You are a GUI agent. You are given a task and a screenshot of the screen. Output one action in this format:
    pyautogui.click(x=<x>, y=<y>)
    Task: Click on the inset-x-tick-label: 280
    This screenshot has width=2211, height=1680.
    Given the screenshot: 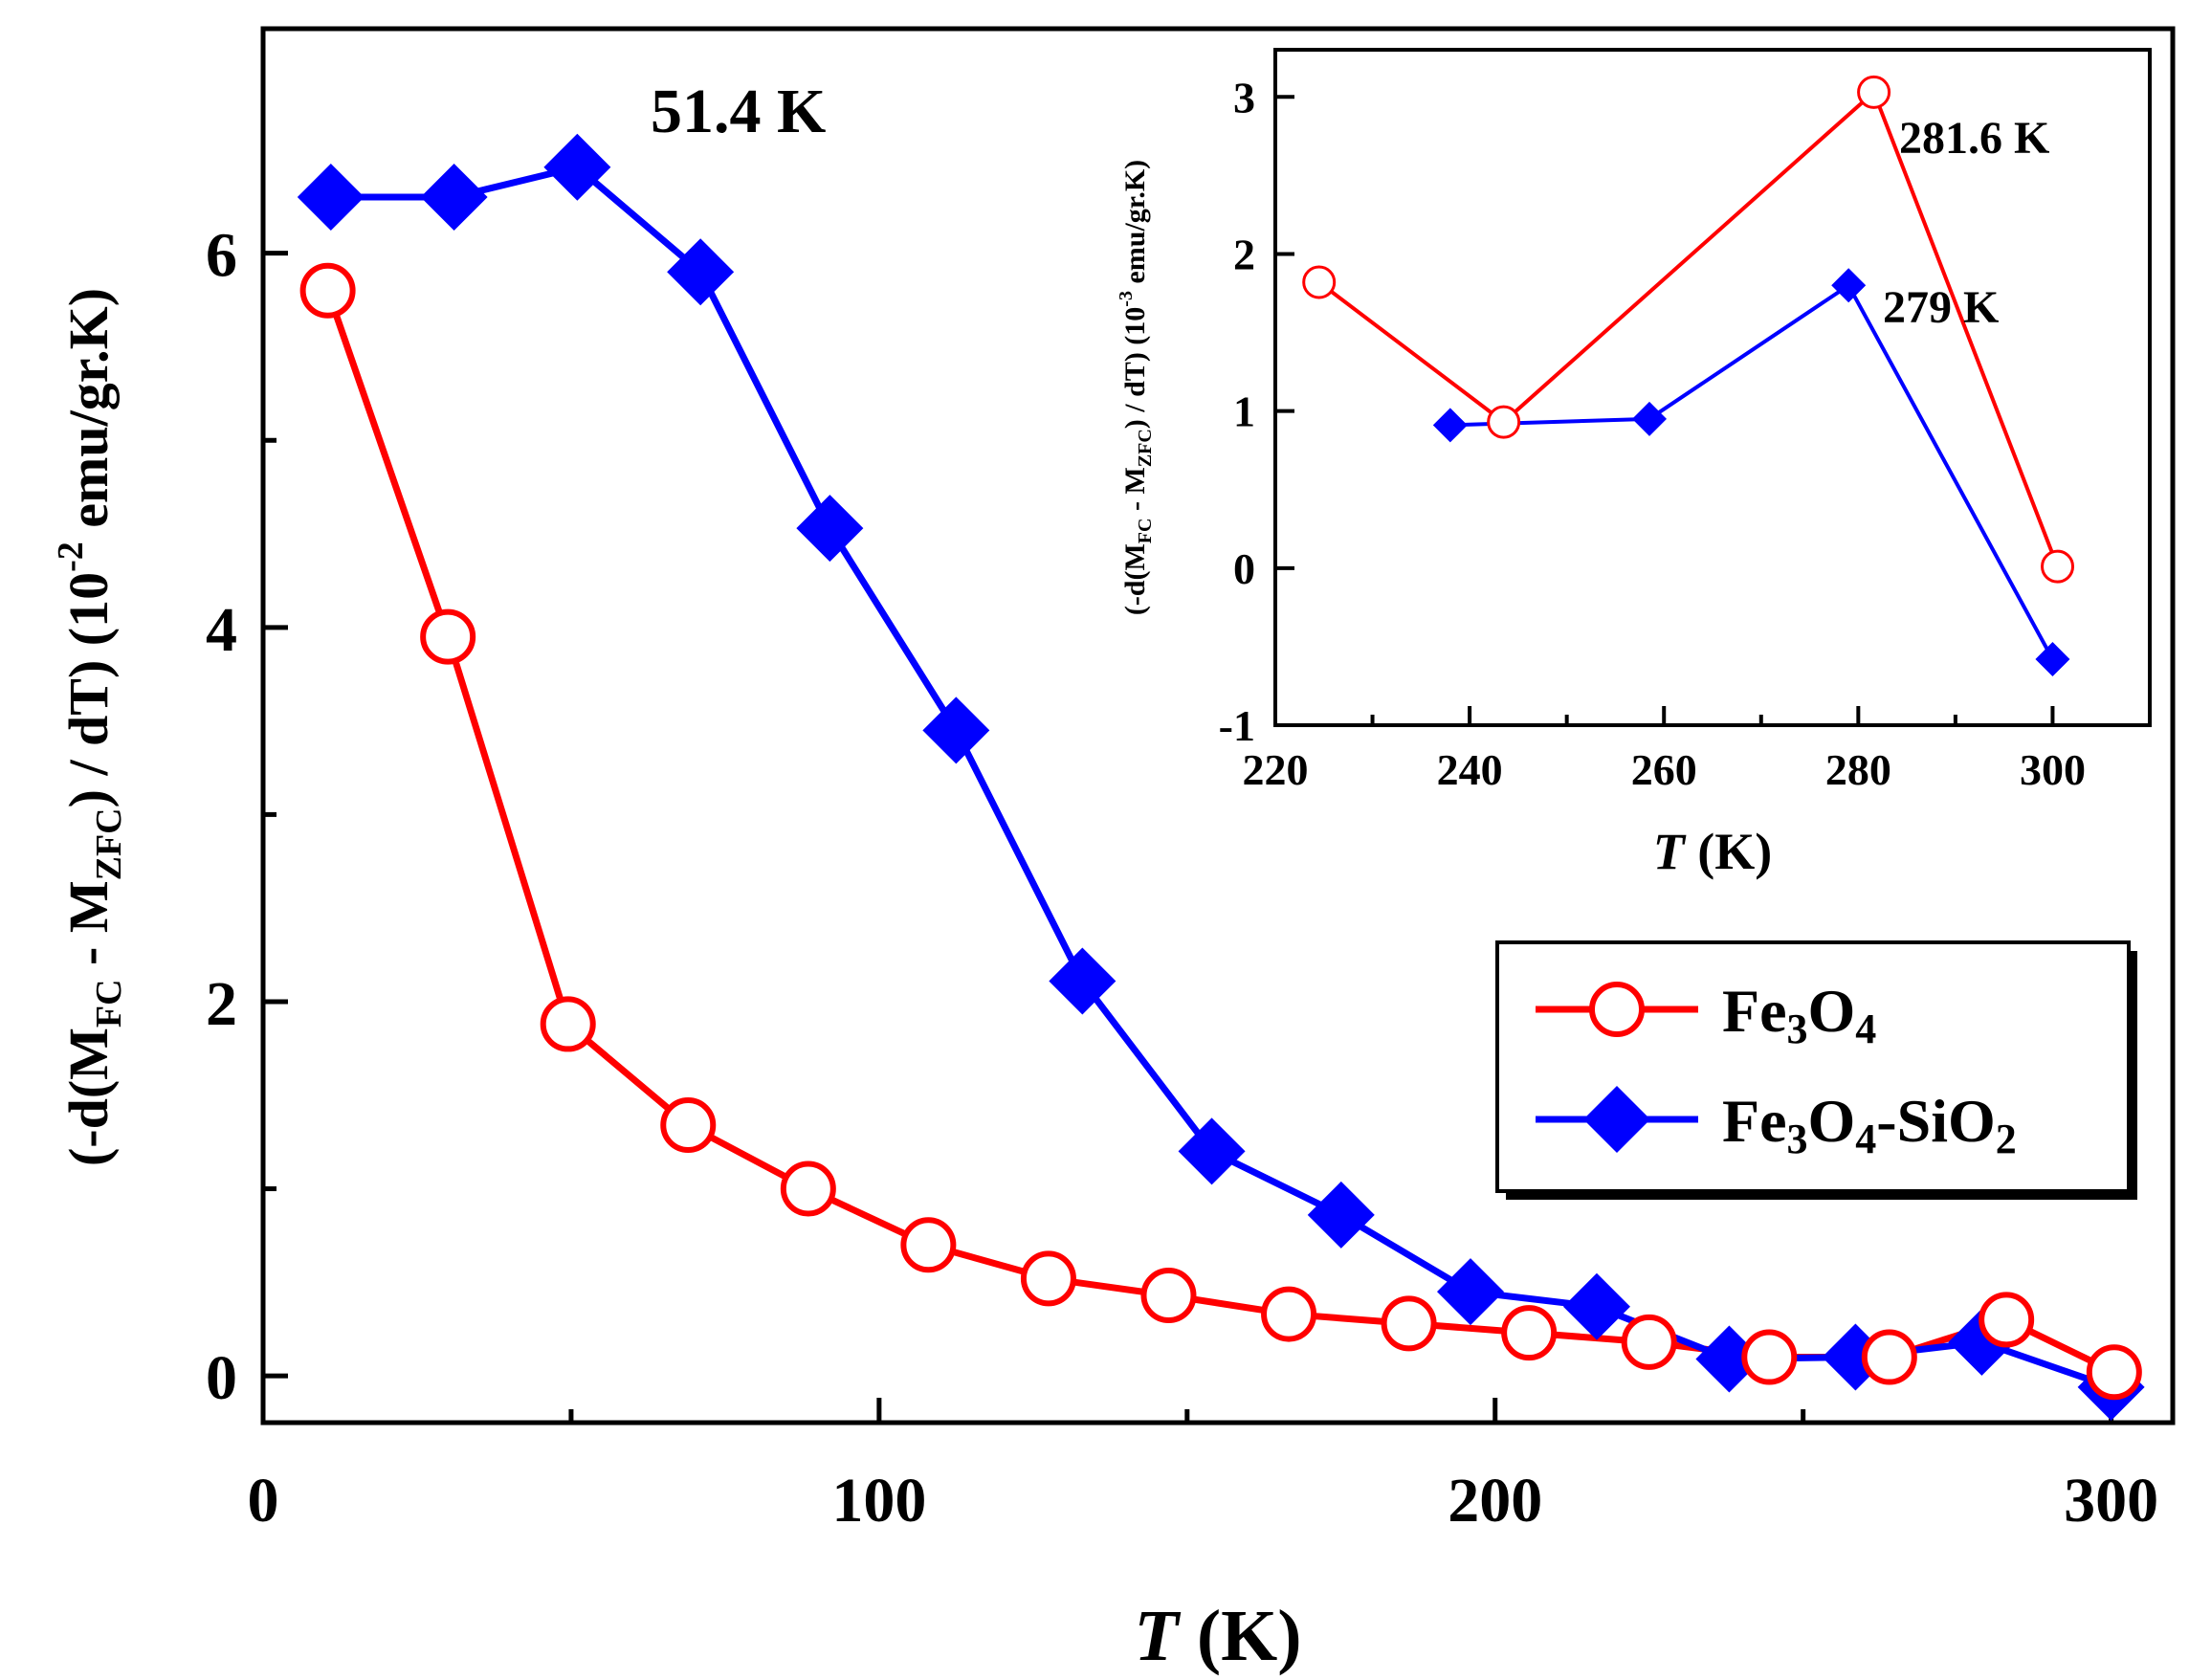 What is the action you would take?
    pyautogui.click(x=1858, y=770)
    